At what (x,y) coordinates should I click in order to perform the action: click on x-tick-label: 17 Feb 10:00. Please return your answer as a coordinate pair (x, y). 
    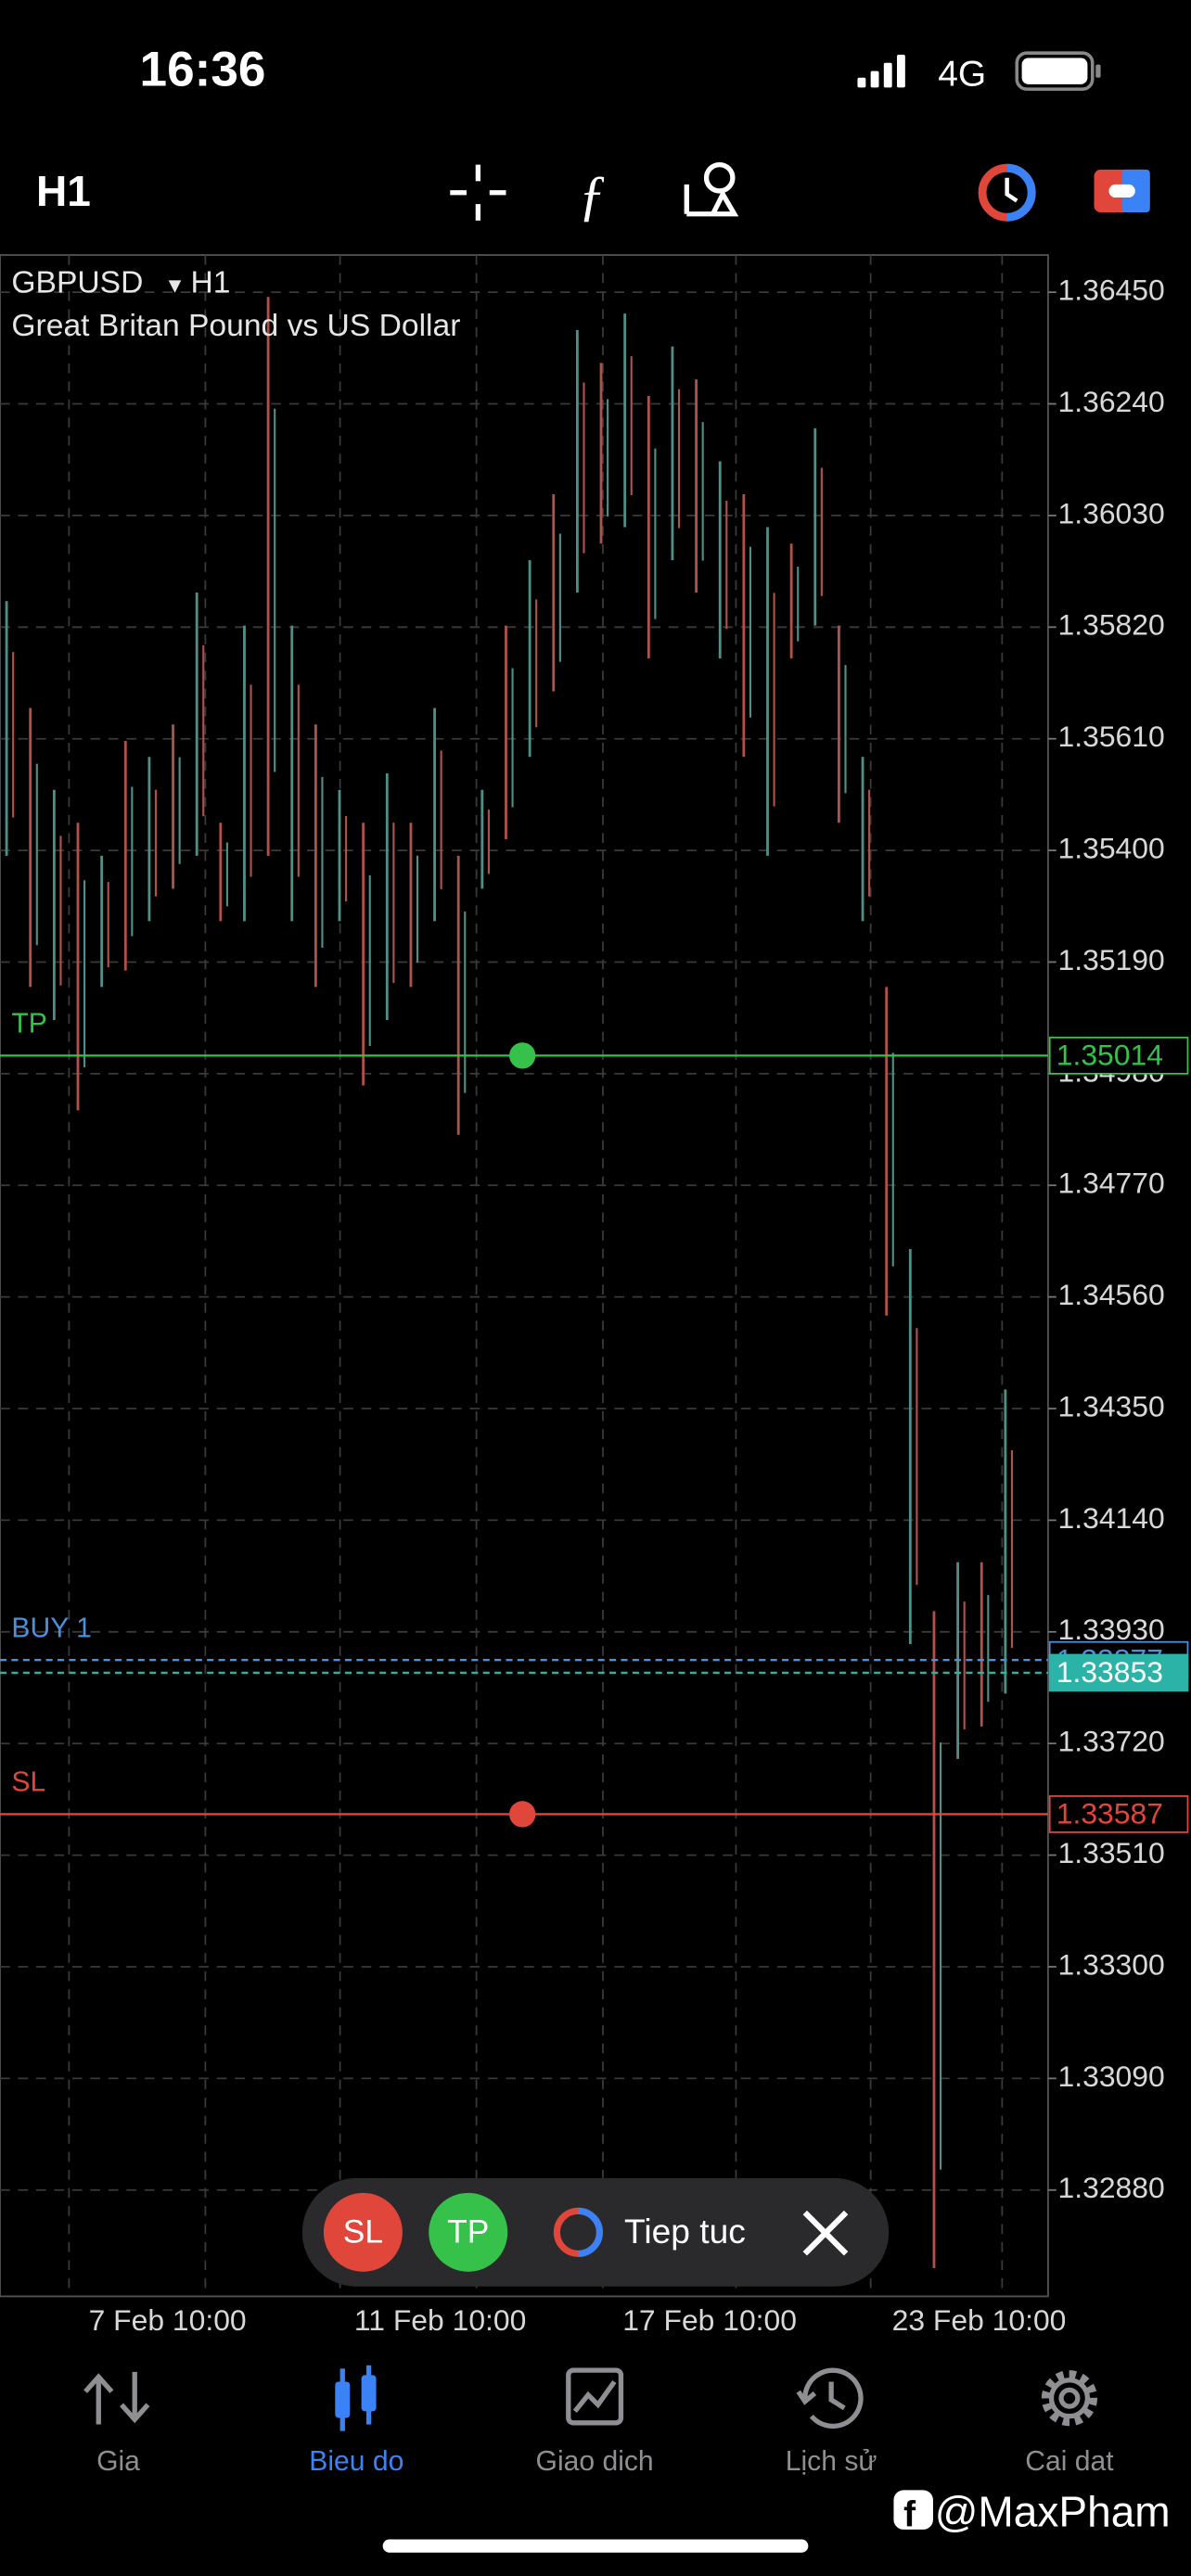
    Looking at the image, I should click on (709, 2320).